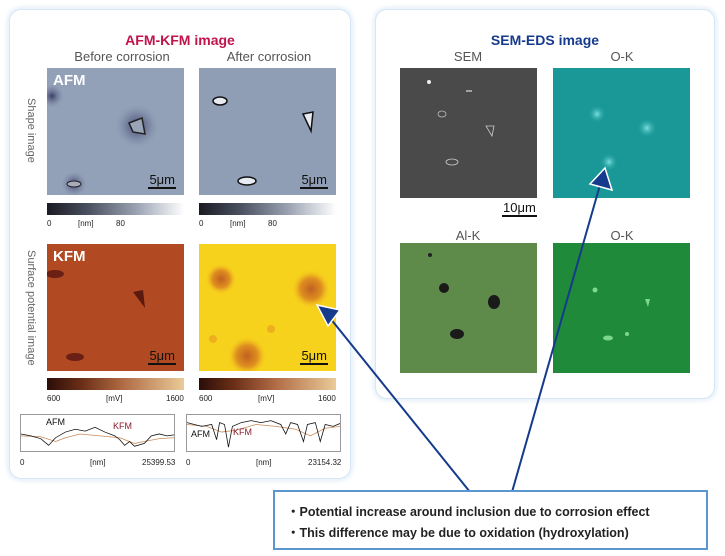 The width and height of the screenshot is (725, 556). I want to click on sem-eds-title: SEM-EDS image, so click(545, 40).